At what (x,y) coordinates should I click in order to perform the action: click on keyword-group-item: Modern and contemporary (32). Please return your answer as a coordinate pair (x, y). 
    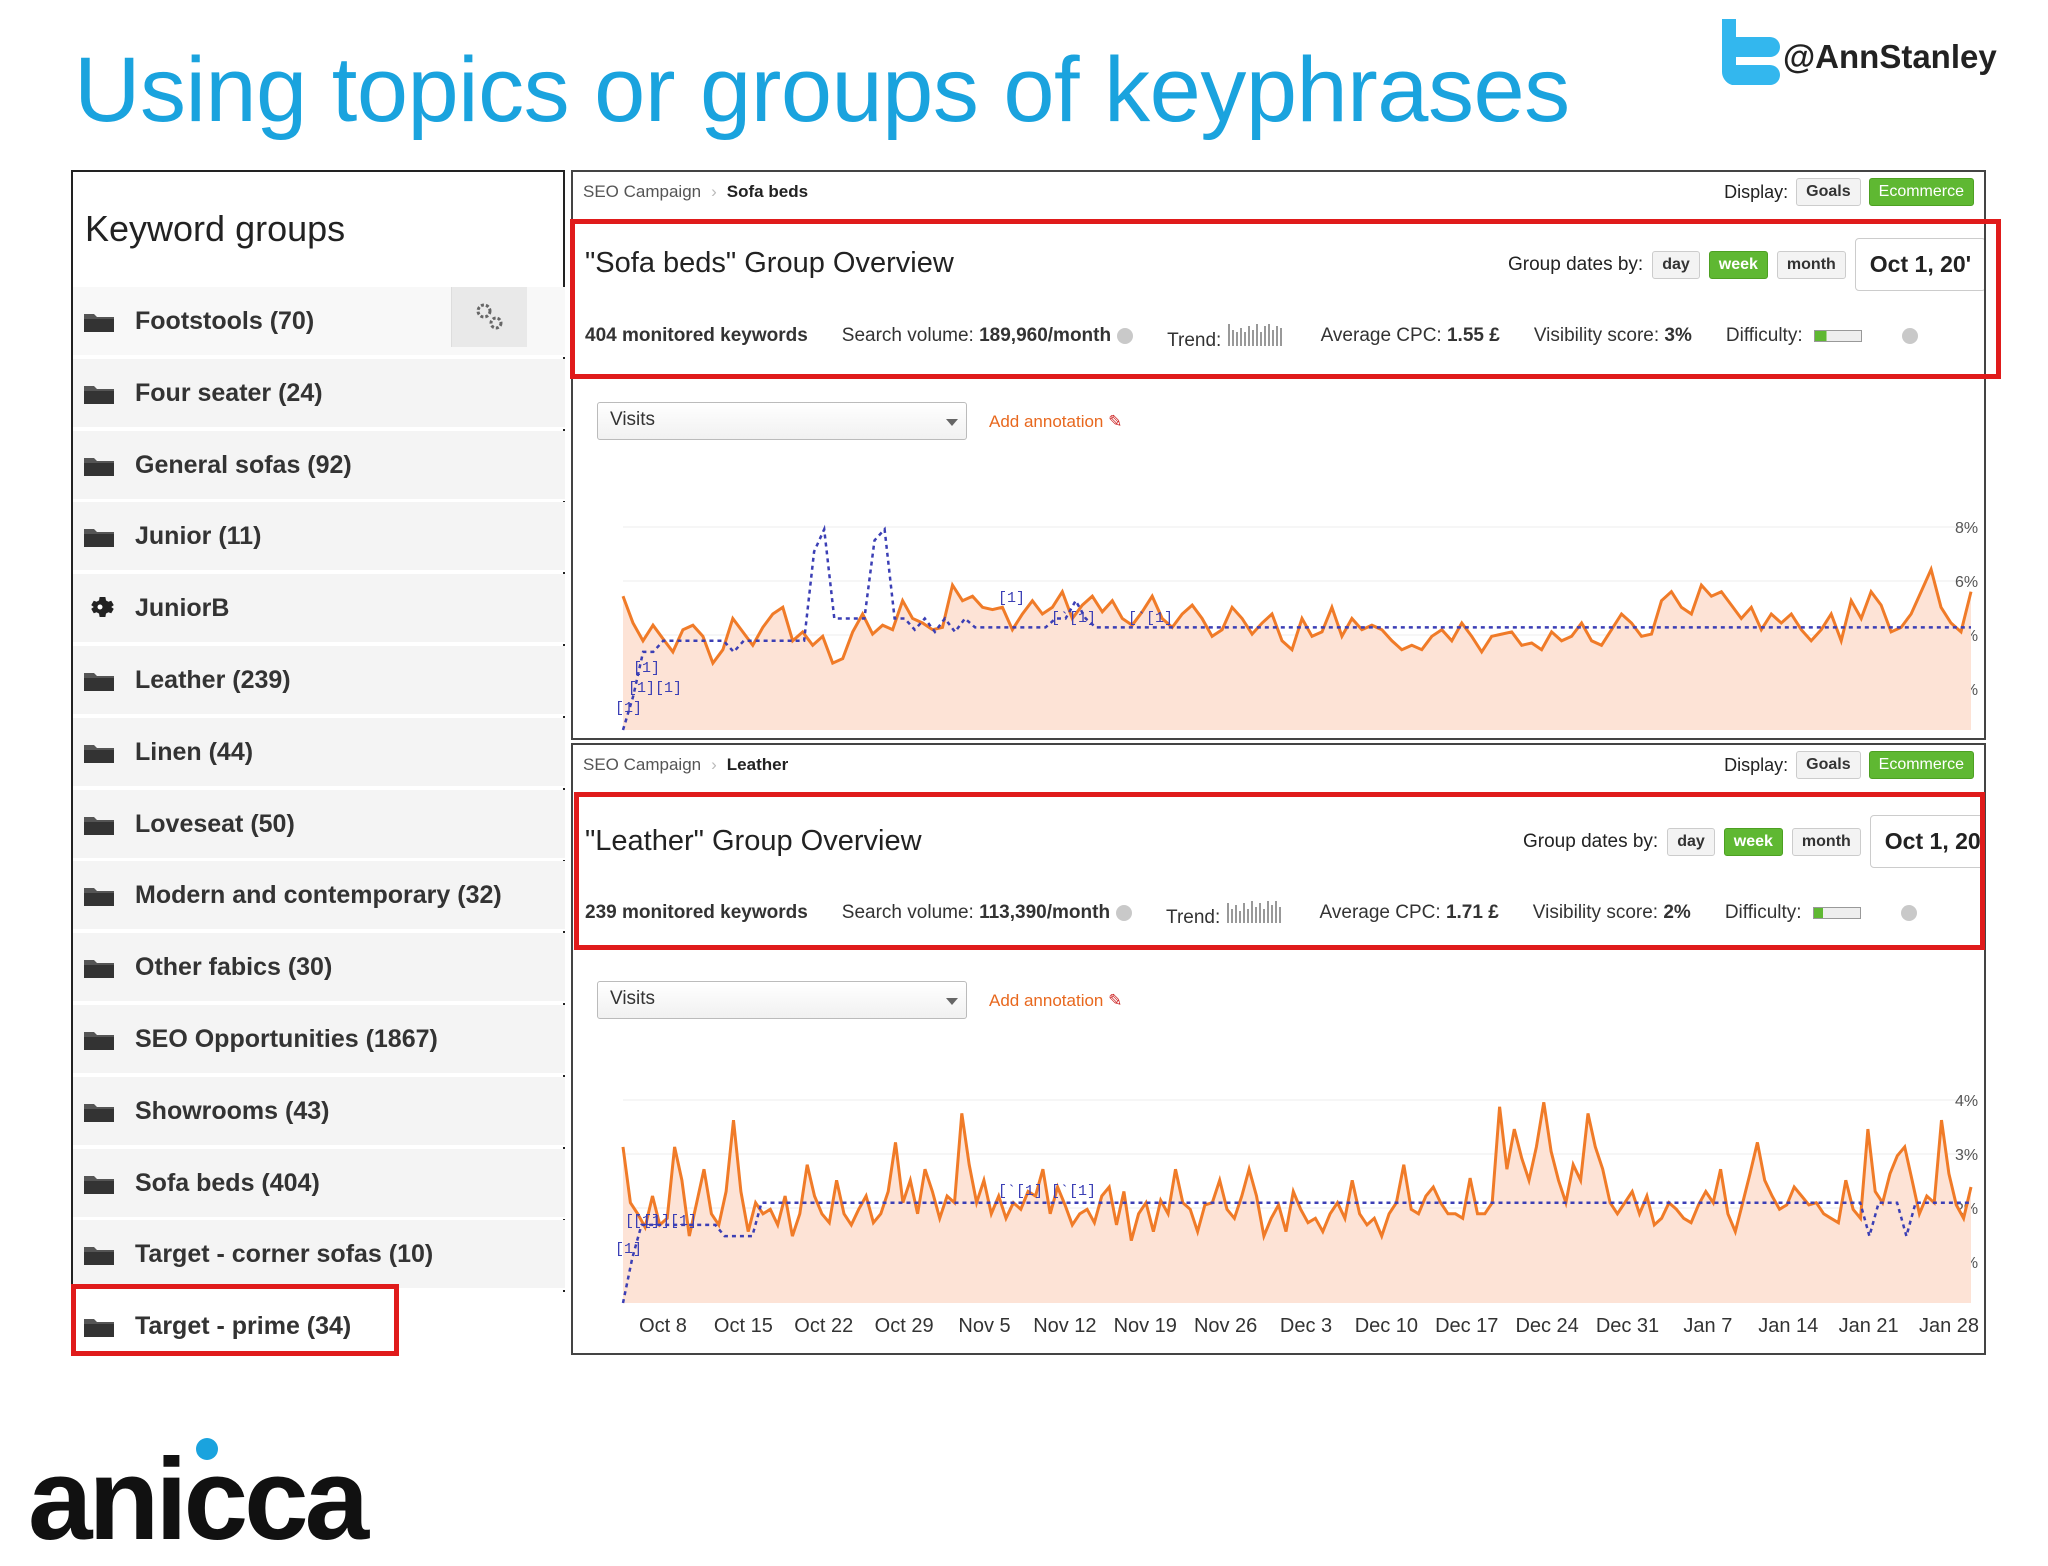
    Looking at the image, I should click on (319, 896).